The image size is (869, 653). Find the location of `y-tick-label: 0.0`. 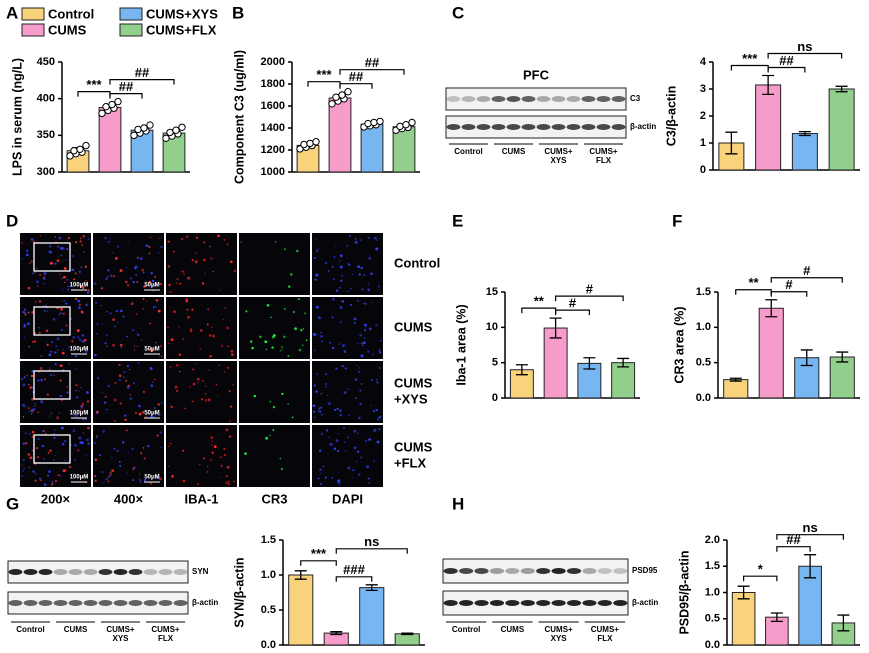

y-tick-label: 0.0 is located at coordinates (268, 645).